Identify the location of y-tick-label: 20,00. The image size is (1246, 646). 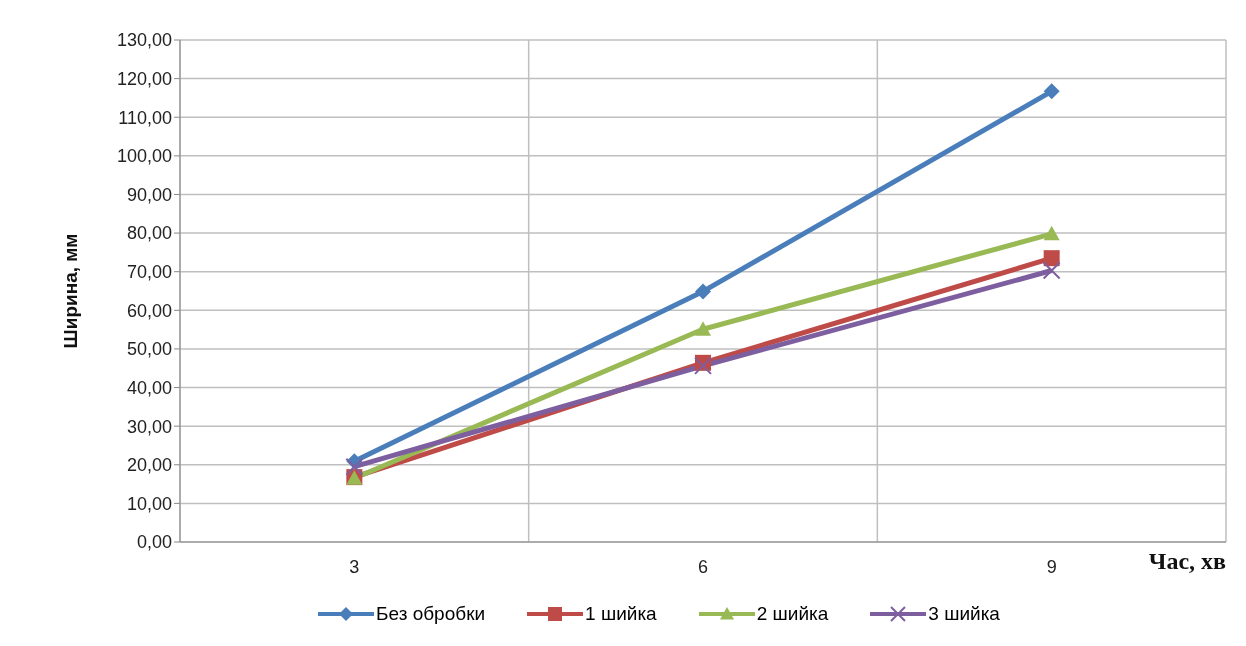
(149, 465).